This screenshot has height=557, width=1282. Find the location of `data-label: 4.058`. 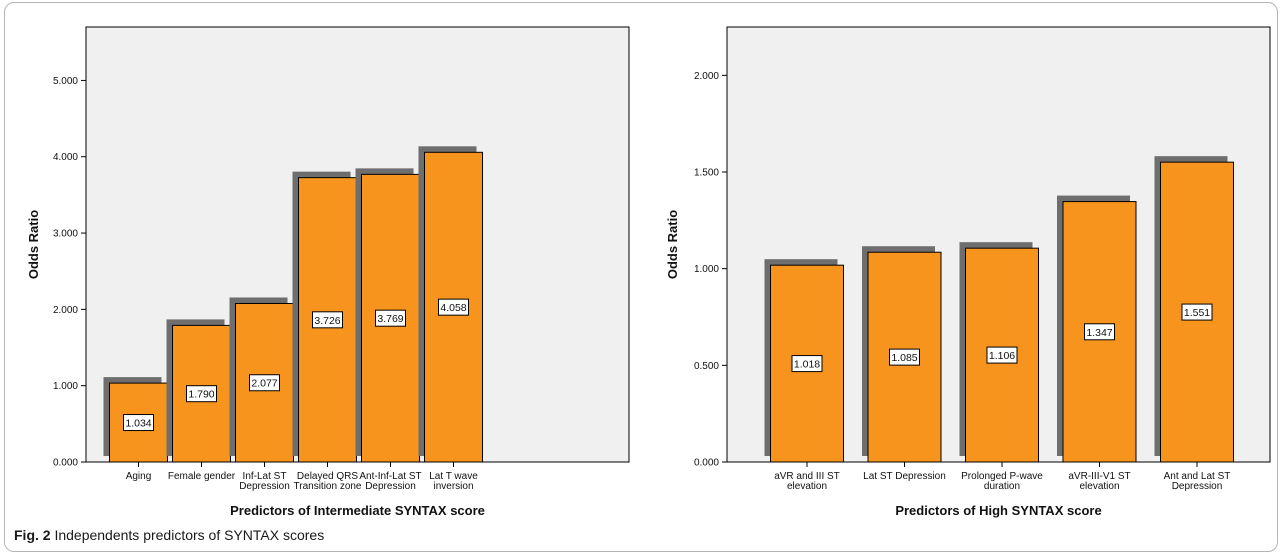

data-label: 4.058 is located at coordinates (453, 308).